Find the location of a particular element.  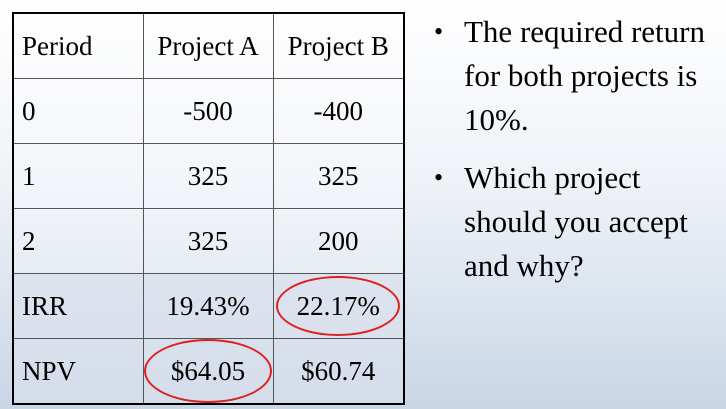

table-row: 0 -500 -400 is located at coordinates (208, 111).